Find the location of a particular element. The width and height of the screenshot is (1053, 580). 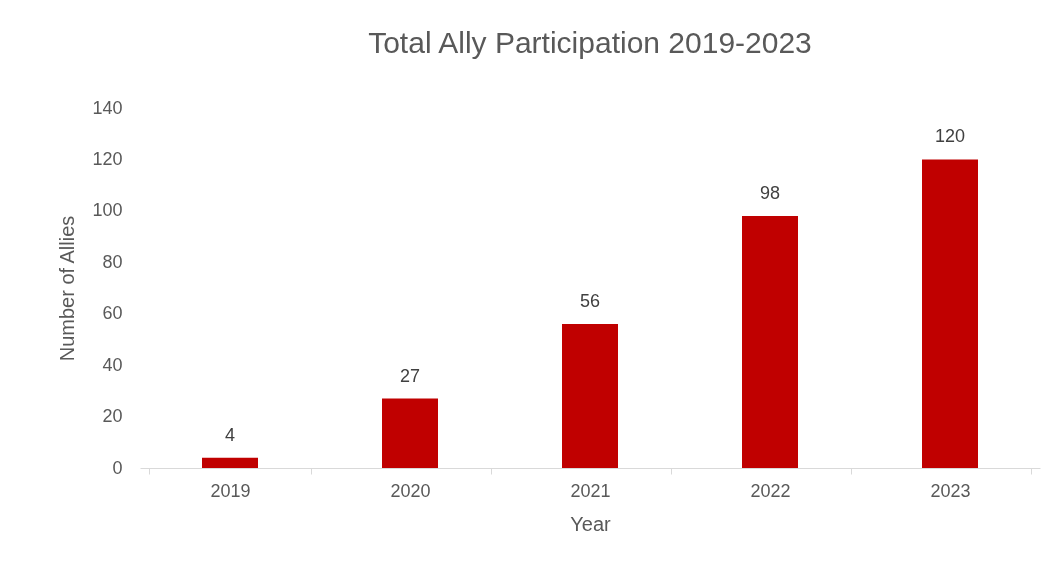

x-tick-label: 2022 is located at coordinates (770, 490).